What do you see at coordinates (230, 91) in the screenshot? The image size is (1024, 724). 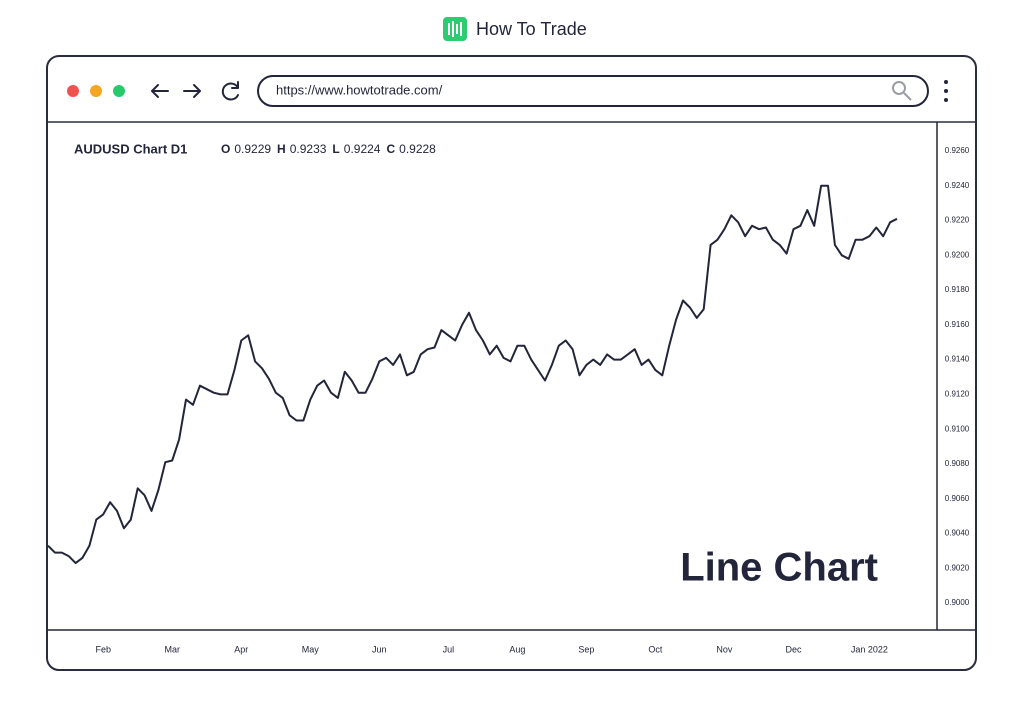 I see `reload-button` at bounding box center [230, 91].